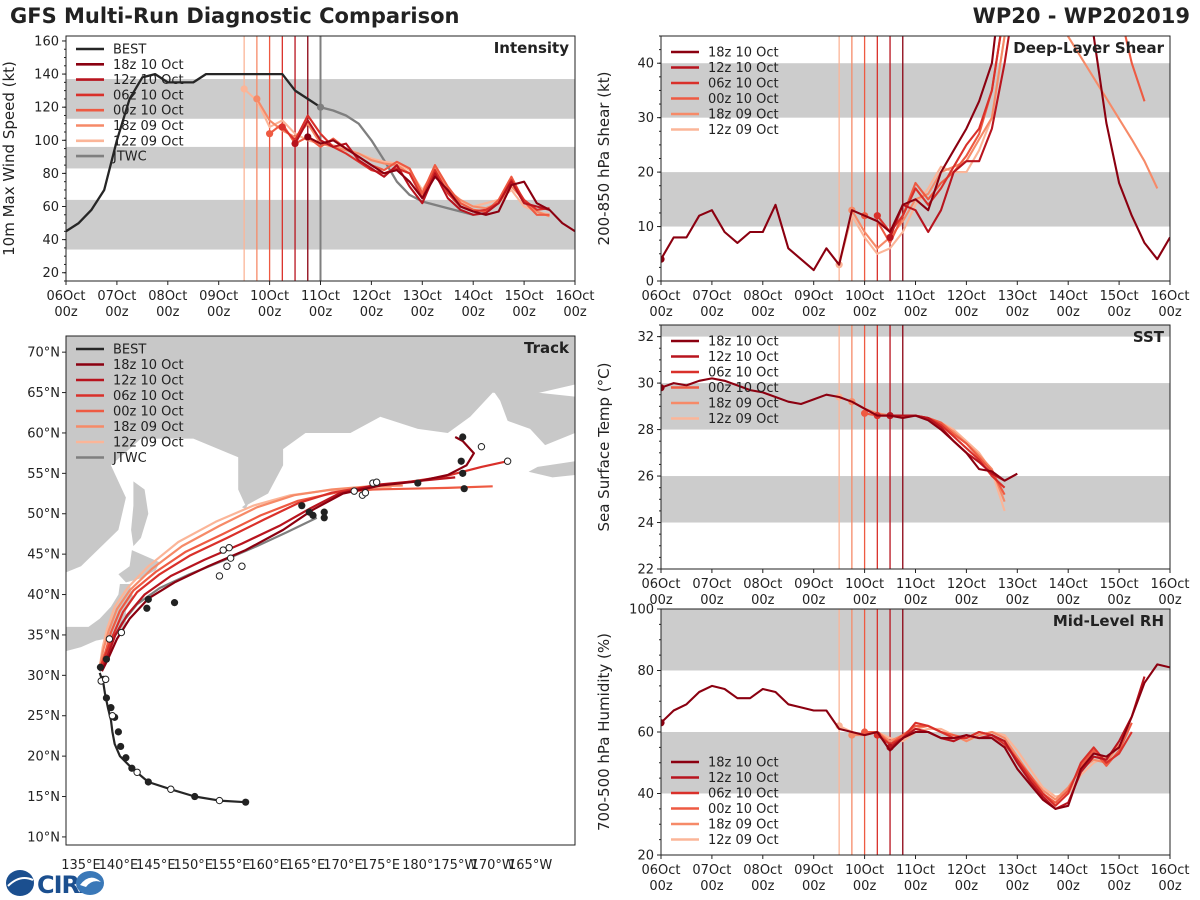  What do you see at coordinates (1108, 621) in the screenshot?
I see `panel-title: Mid-Level RH` at bounding box center [1108, 621].